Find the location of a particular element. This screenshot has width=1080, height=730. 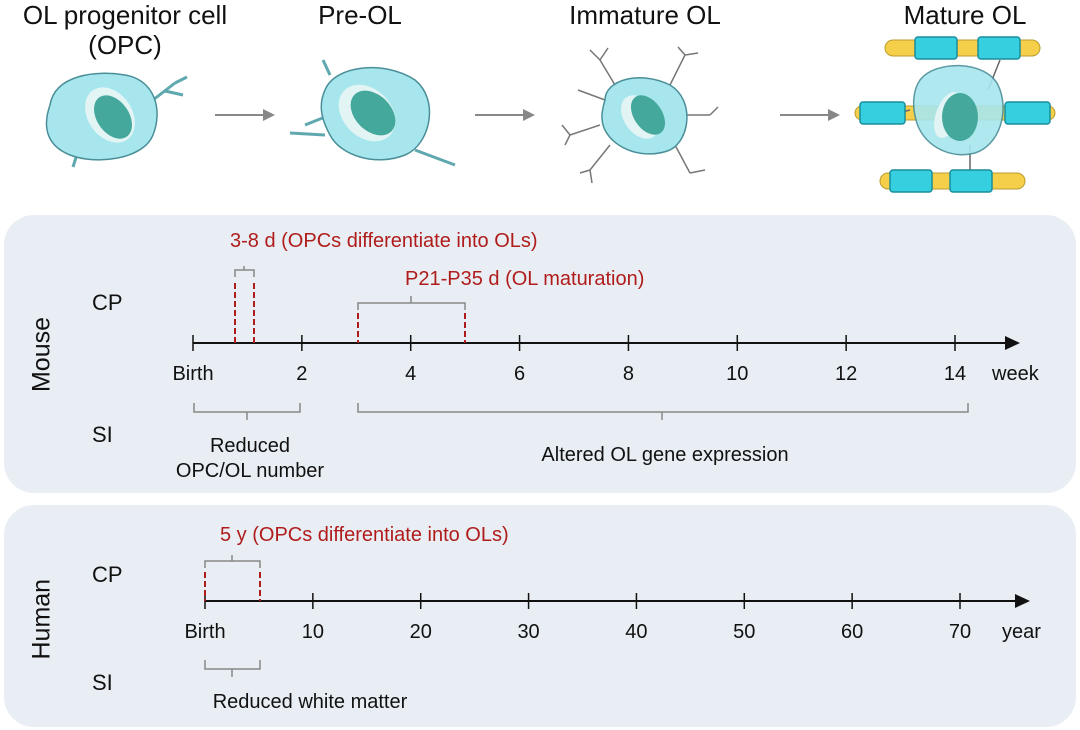

mouse-si-bracket-altered is located at coordinates (663, 411).